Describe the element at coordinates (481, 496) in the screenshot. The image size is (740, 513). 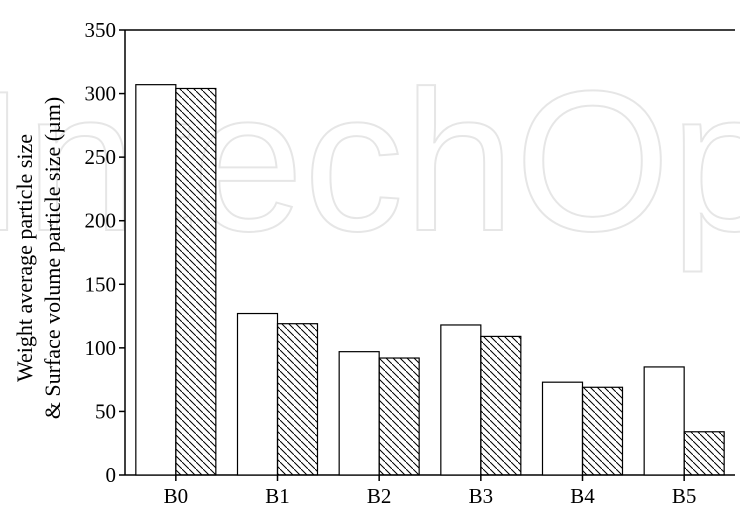
I see `x-tick-label: B3` at that location.